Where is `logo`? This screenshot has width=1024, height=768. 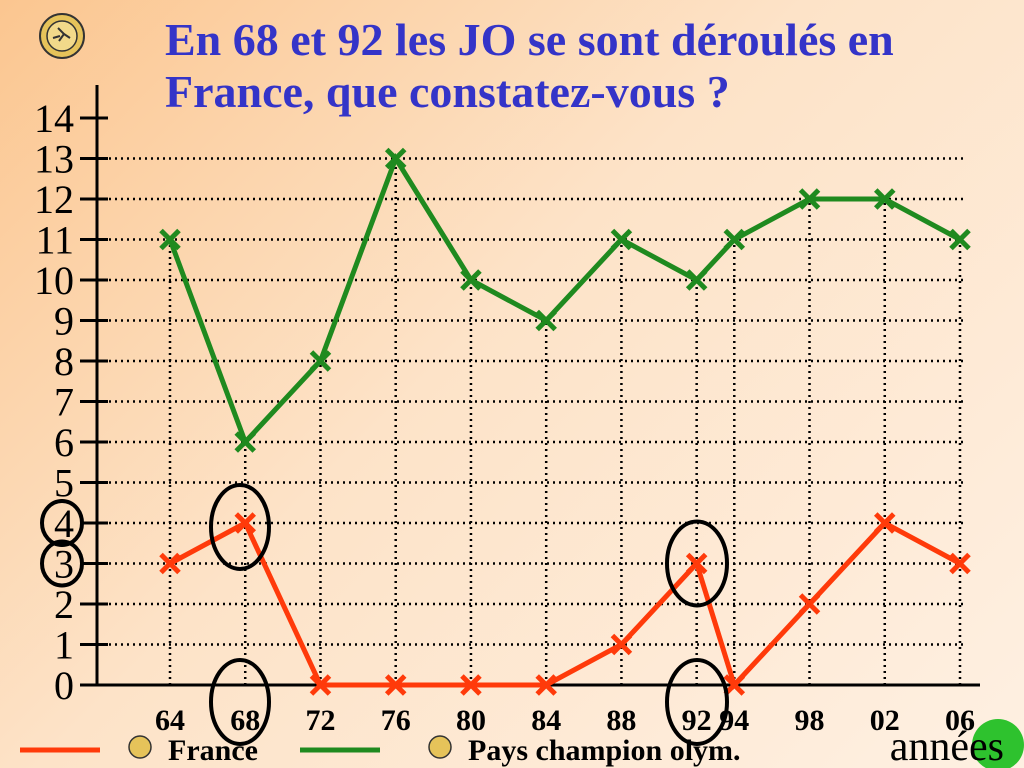
logo is located at coordinates (62, 36).